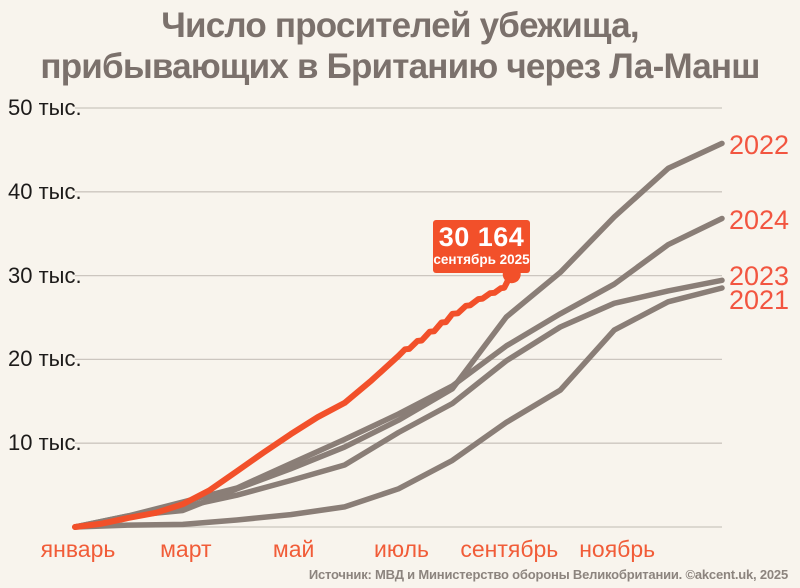 This screenshot has width=800, height=588. Describe the element at coordinates (186, 549) in the screenshot. I see `x-axis-label: март` at that location.